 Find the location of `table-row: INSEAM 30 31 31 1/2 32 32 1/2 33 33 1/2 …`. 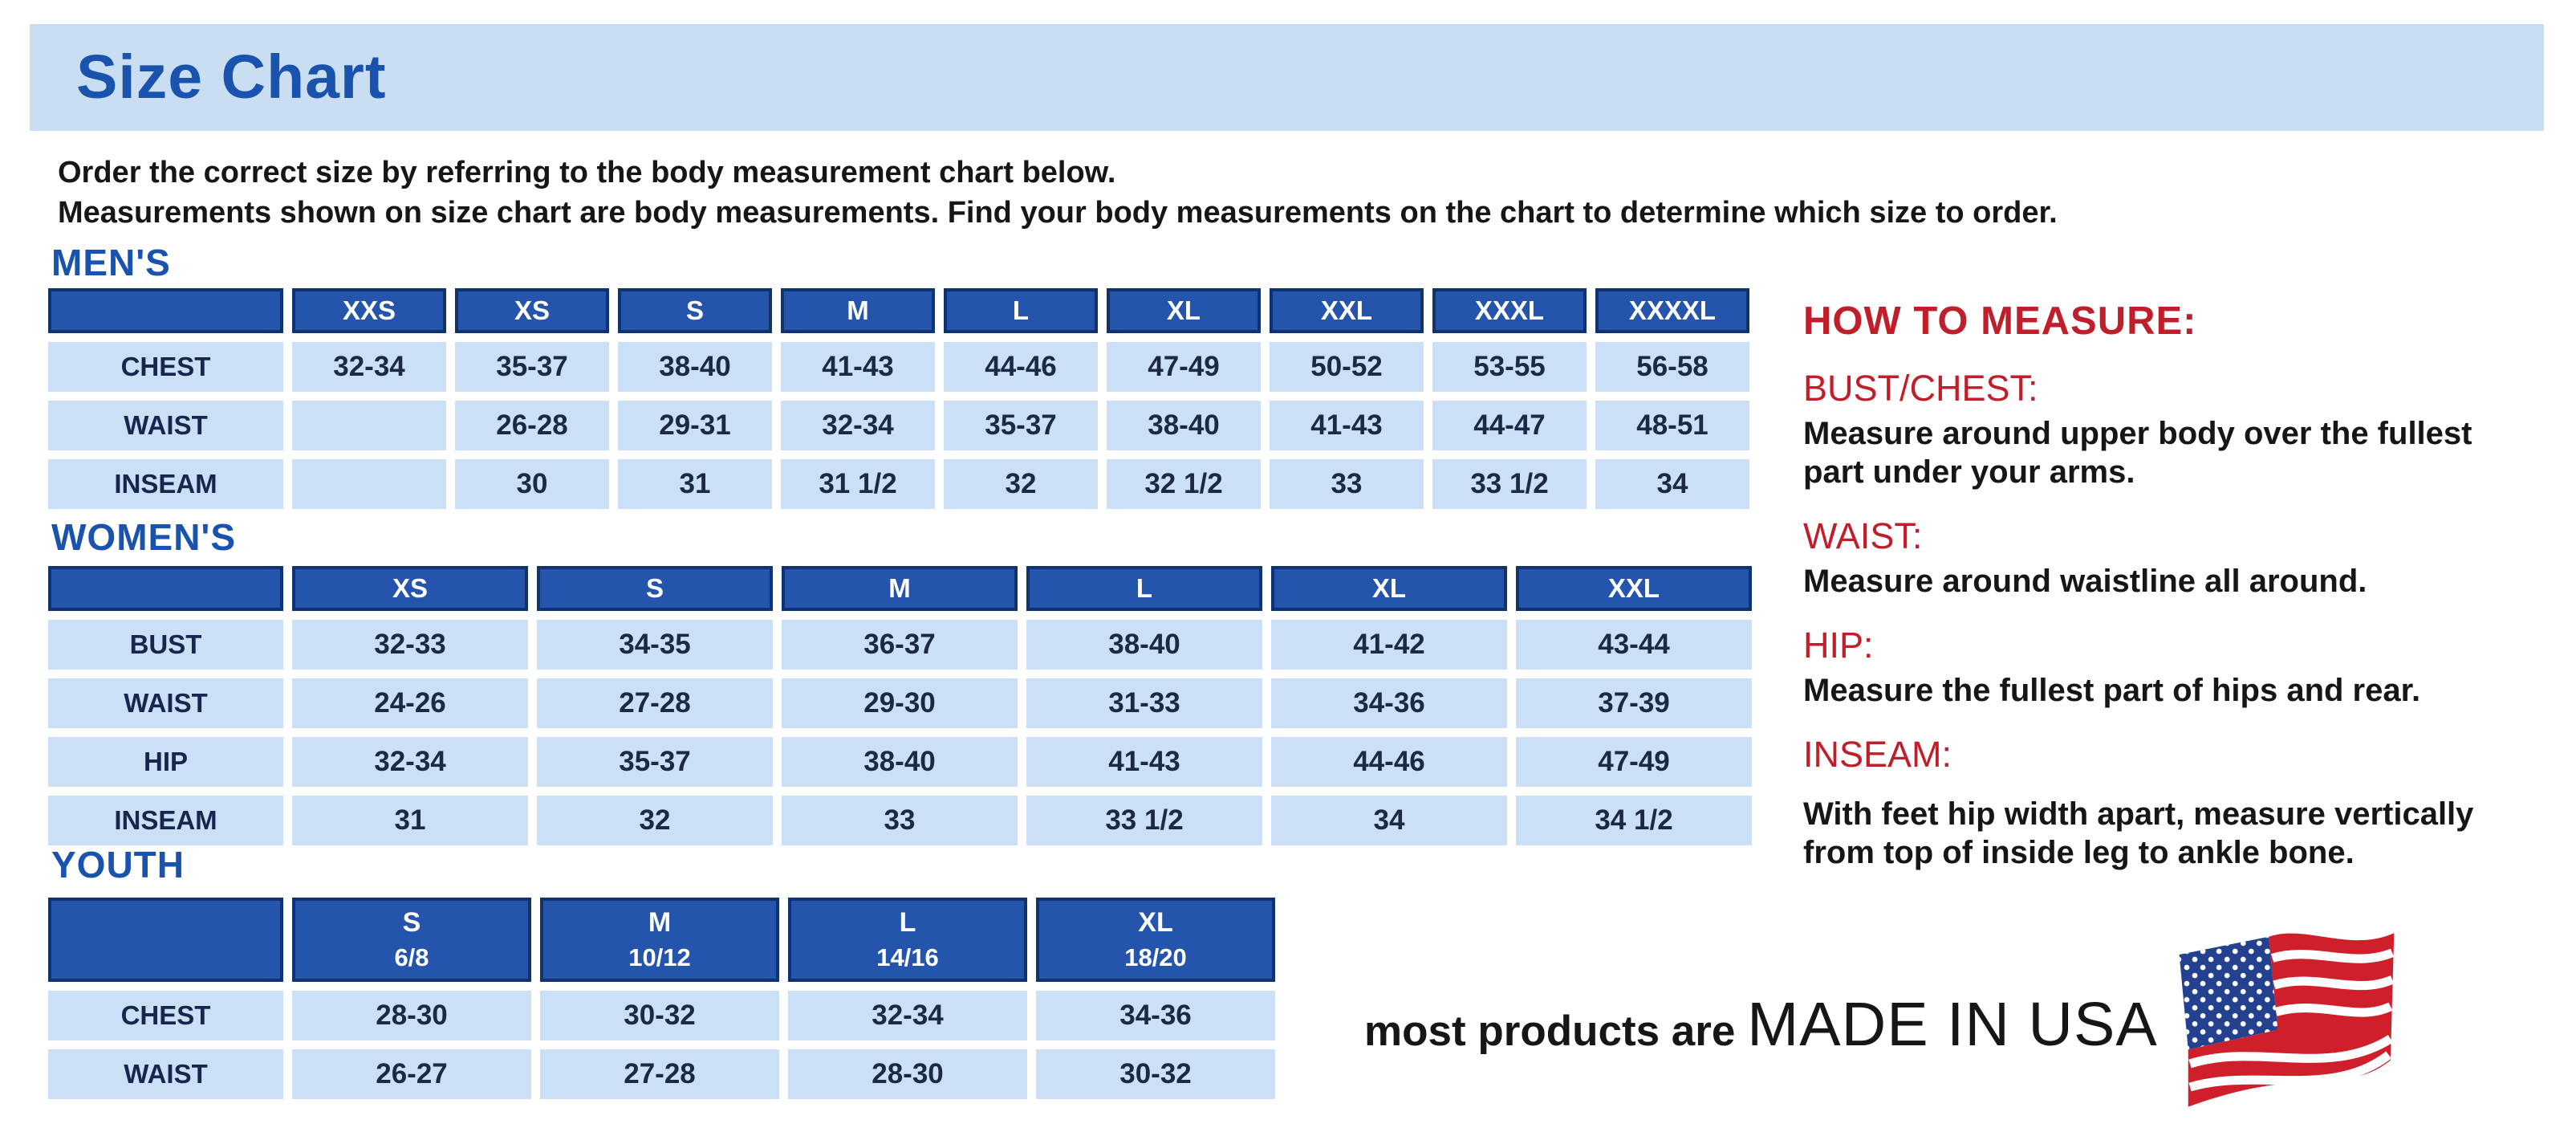

table-row: INSEAM 30 31 31 1/2 32 32 1/2 33 33 1/2 … is located at coordinates (898, 484).